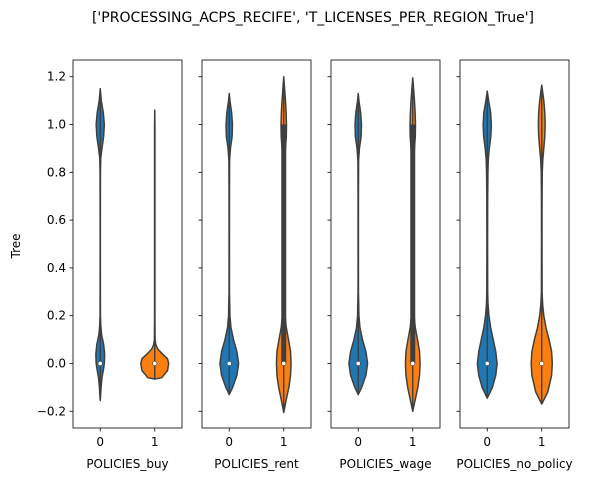 Image resolution: width=592 pixels, height=481 pixels. Describe the element at coordinates (56, 220) in the screenshot. I see `y-tick-label: 0.6` at that location.